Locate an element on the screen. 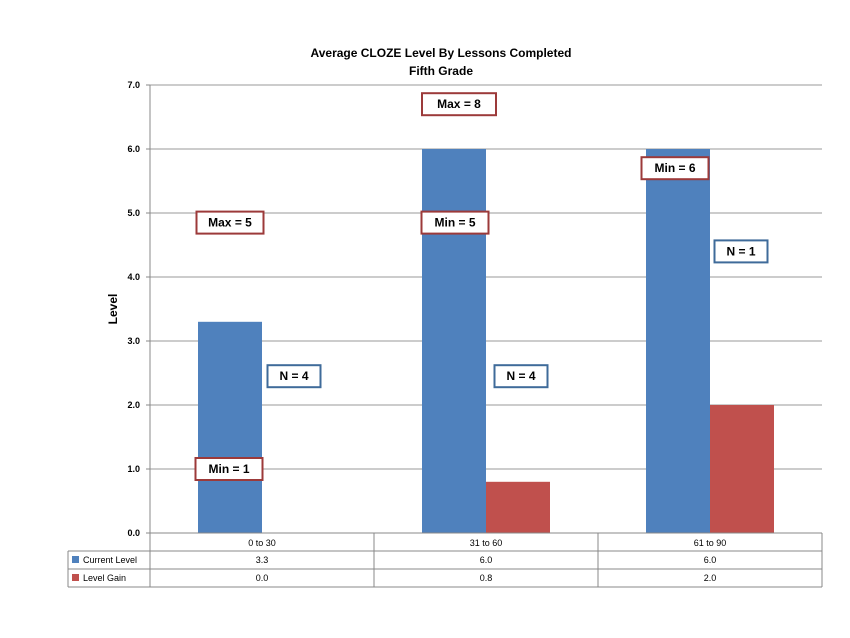 The image size is (850, 638). y-tick-label: 6.0 is located at coordinates (133, 149).